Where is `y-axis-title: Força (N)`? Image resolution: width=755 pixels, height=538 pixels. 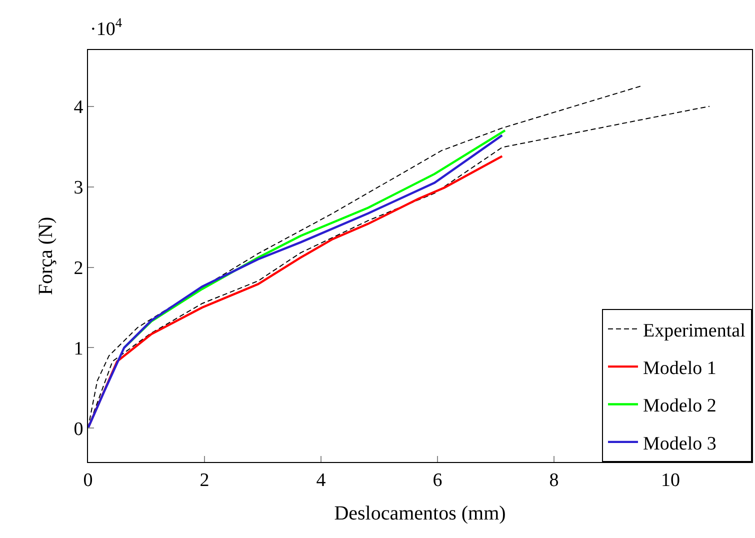 y-axis-title: Força (N) is located at coordinates (46, 256).